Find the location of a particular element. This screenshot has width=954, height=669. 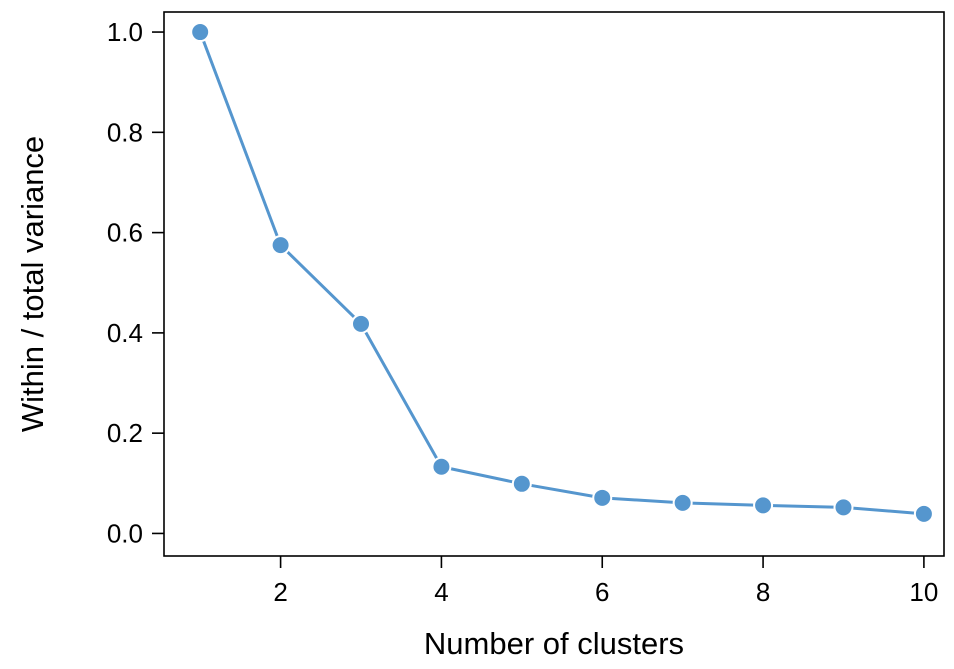

y-tick-label: 0.8 is located at coordinates (125, 132).